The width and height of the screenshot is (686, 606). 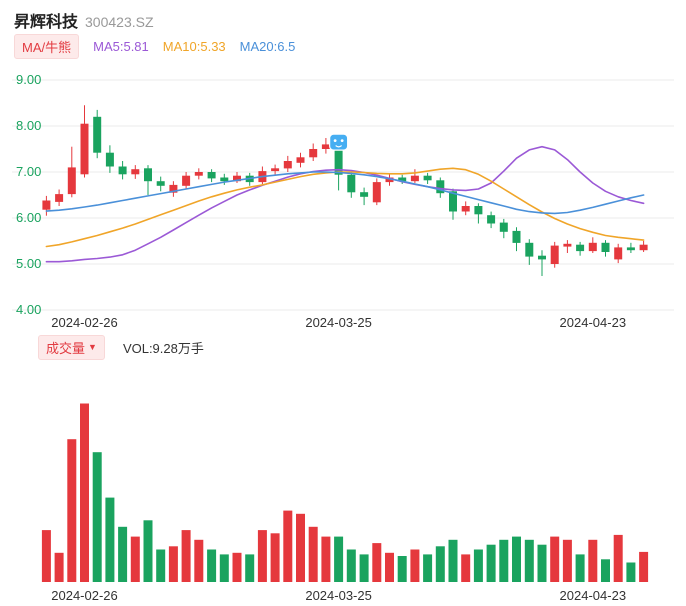 What do you see at coordinates (92, 347) in the screenshot?
I see `dropdown-arrow-icon: ▼` at bounding box center [92, 347].